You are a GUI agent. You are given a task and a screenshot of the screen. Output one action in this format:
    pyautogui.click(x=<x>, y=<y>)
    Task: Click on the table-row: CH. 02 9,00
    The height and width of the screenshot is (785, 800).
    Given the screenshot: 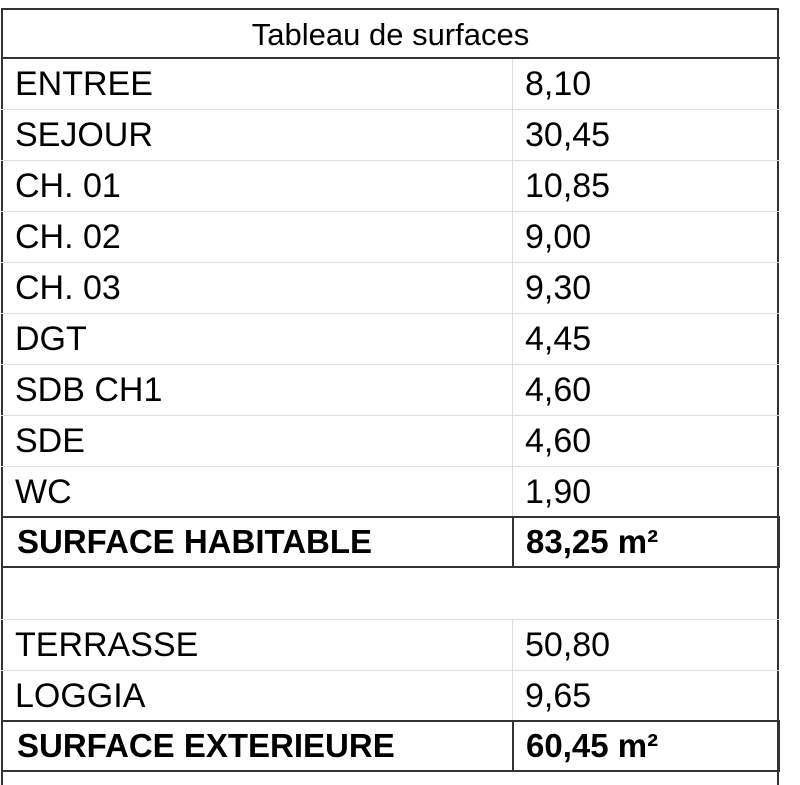 What is the action you would take?
    pyautogui.click(x=390, y=237)
    